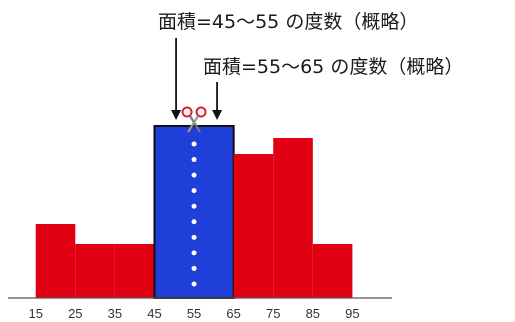  What do you see at coordinates (75, 313) in the screenshot?
I see `x-tick-label: 25` at bounding box center [75, 313].